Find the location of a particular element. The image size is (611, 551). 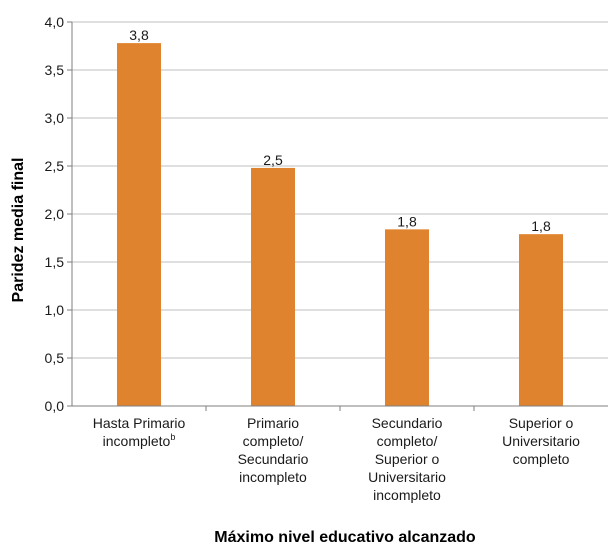

x-category-label: Superior o Universitario completo is located at coordinates (541, 441).